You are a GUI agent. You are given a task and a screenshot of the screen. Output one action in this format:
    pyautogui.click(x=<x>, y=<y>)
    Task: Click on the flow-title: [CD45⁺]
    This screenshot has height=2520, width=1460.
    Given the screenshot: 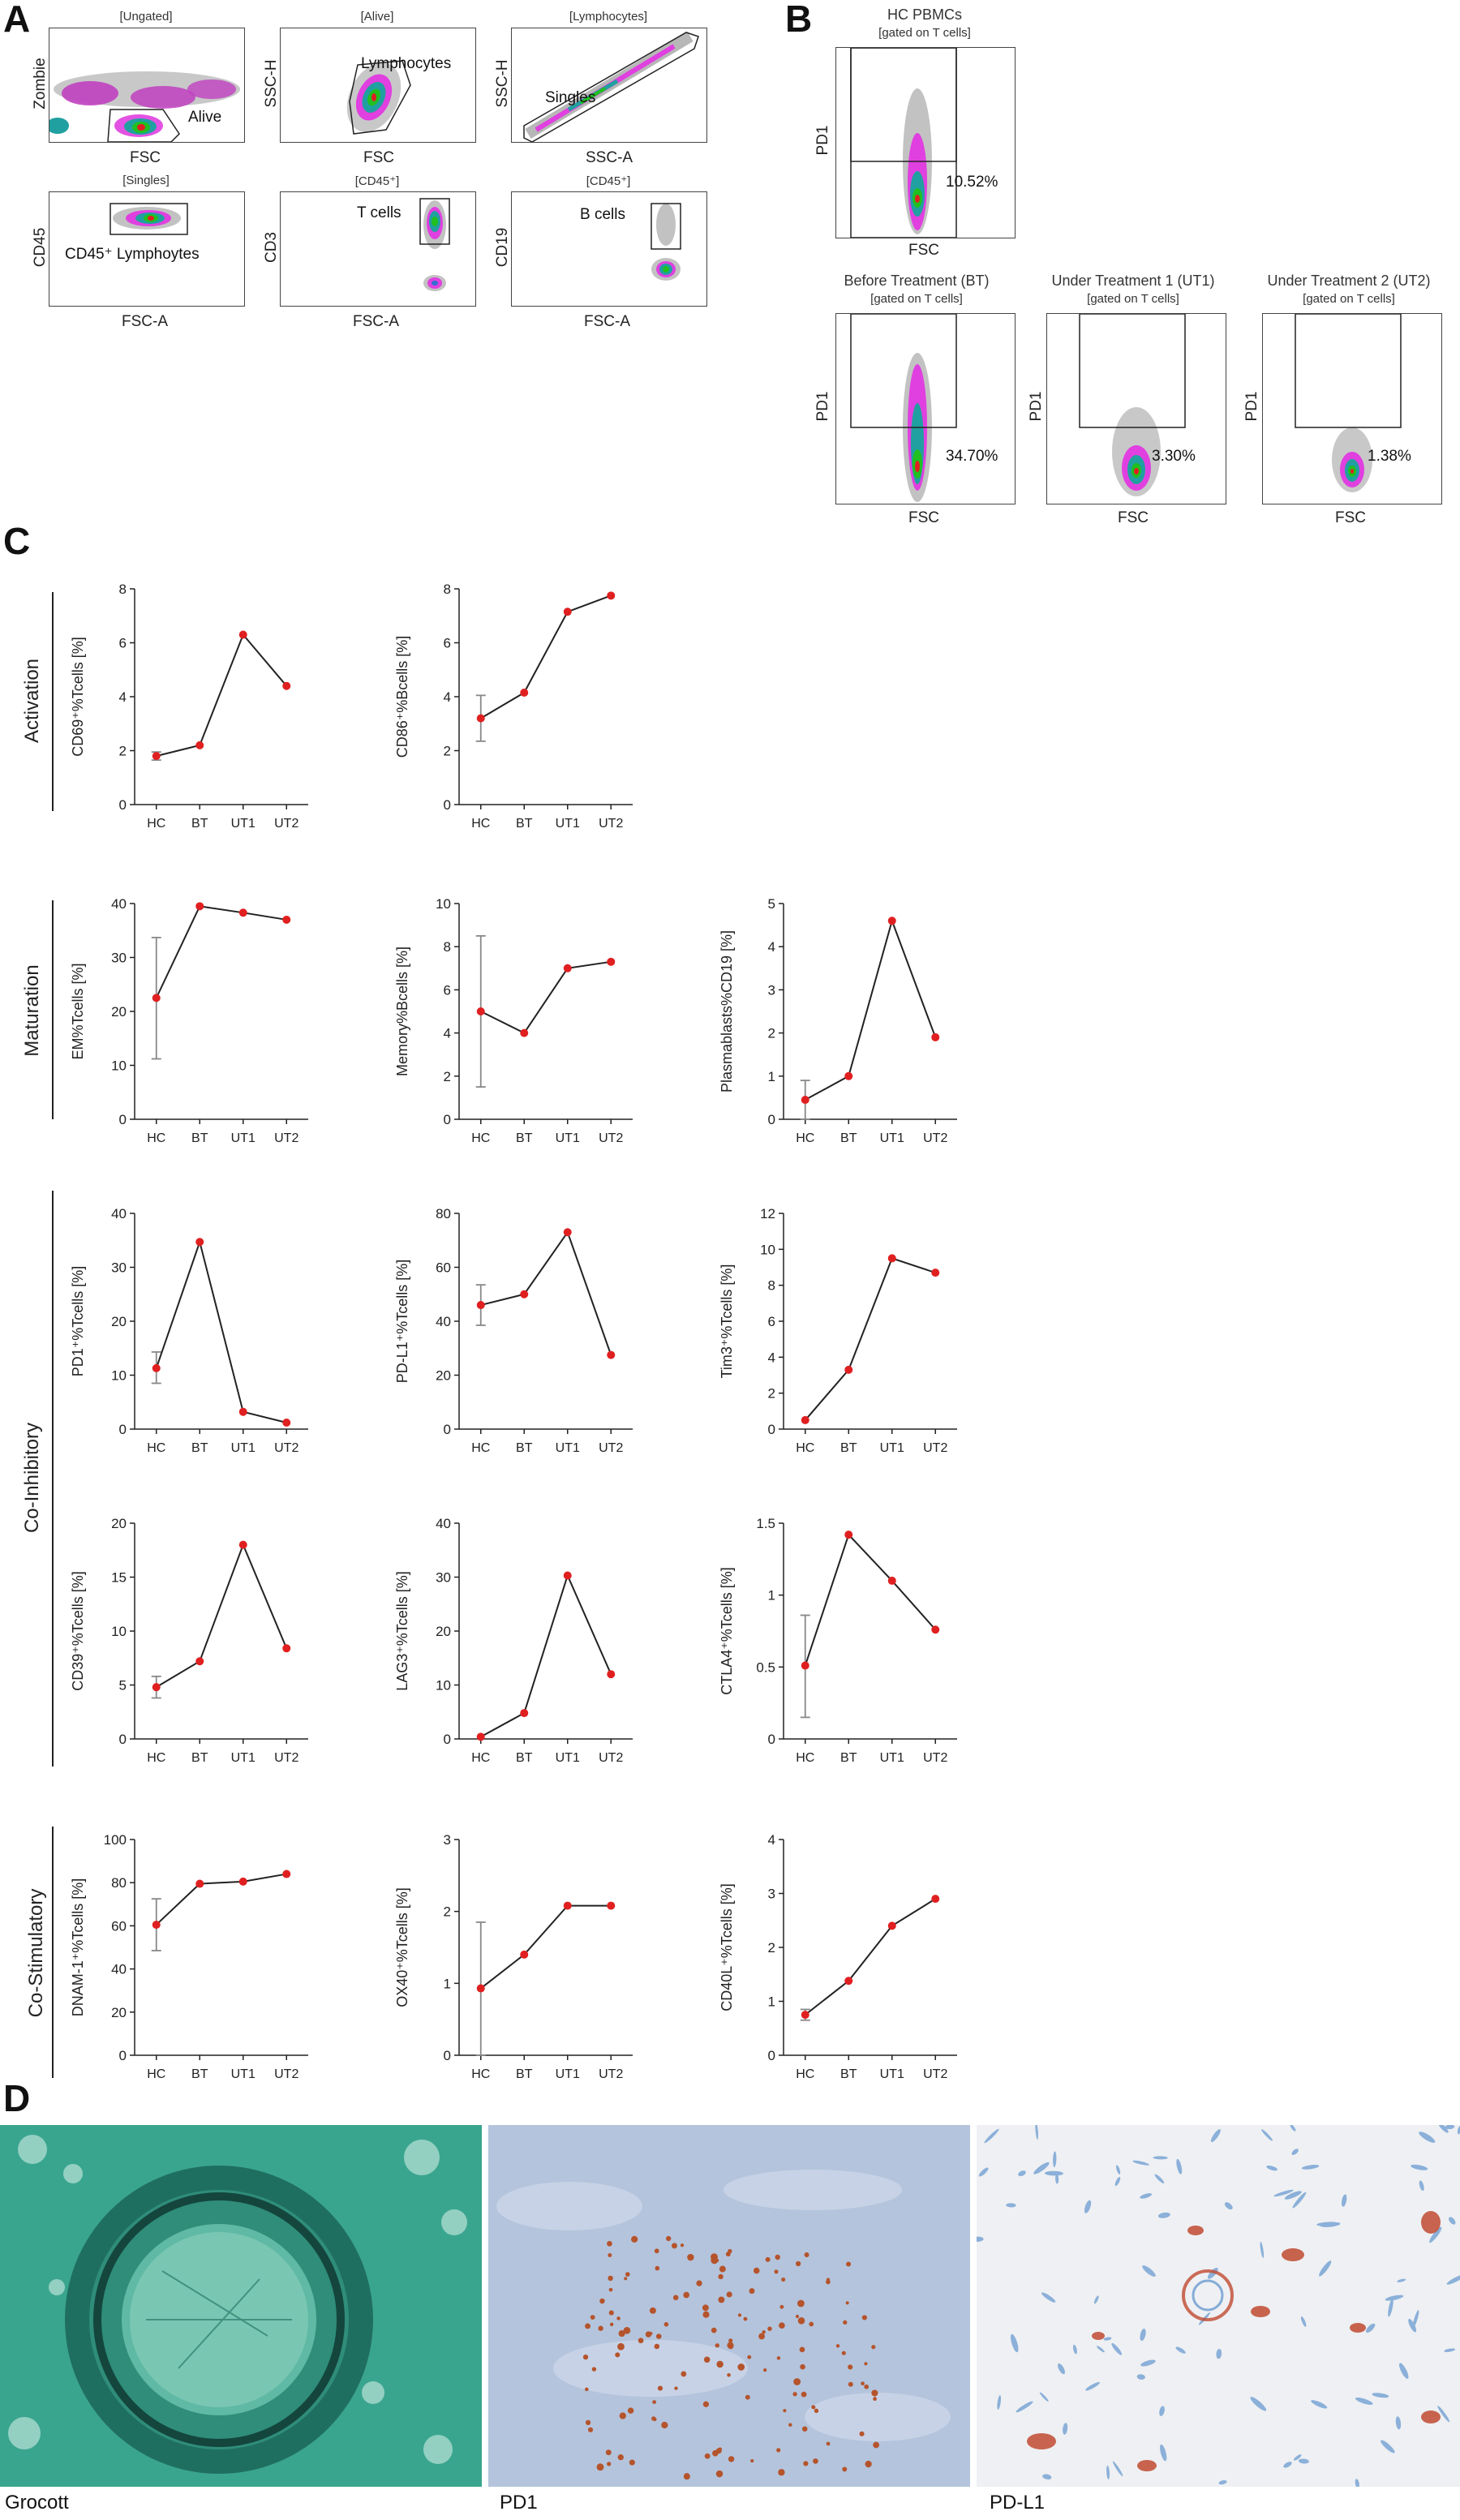 What is the action you would take?
    pyautogui.click(x=377, y=181)
    